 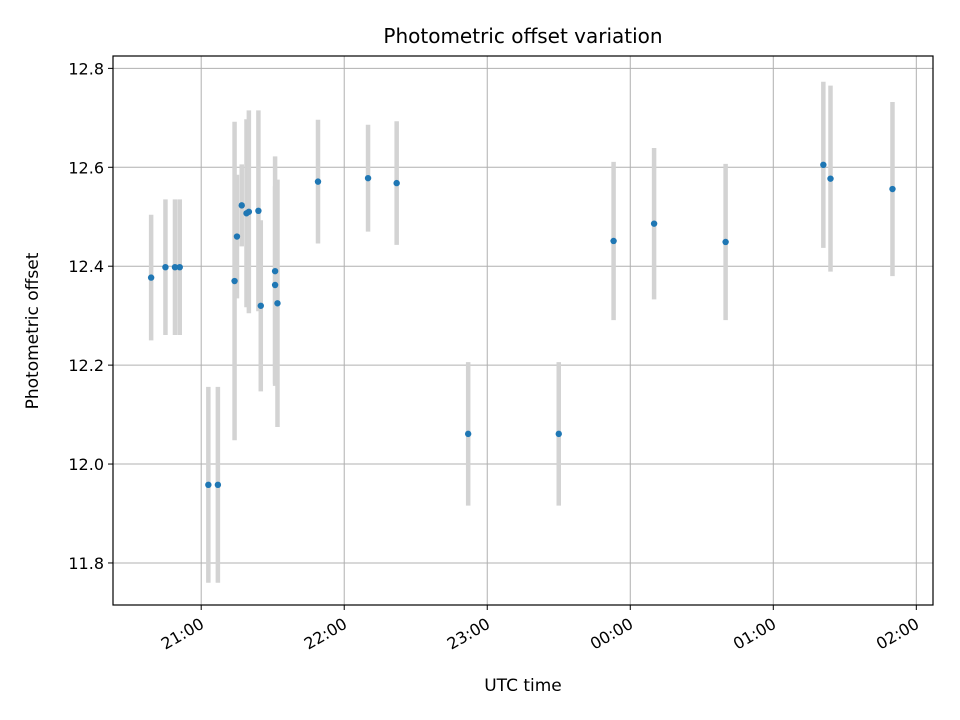 I want to click on y-tick-label: 12.8, so click(x=86, y=68).